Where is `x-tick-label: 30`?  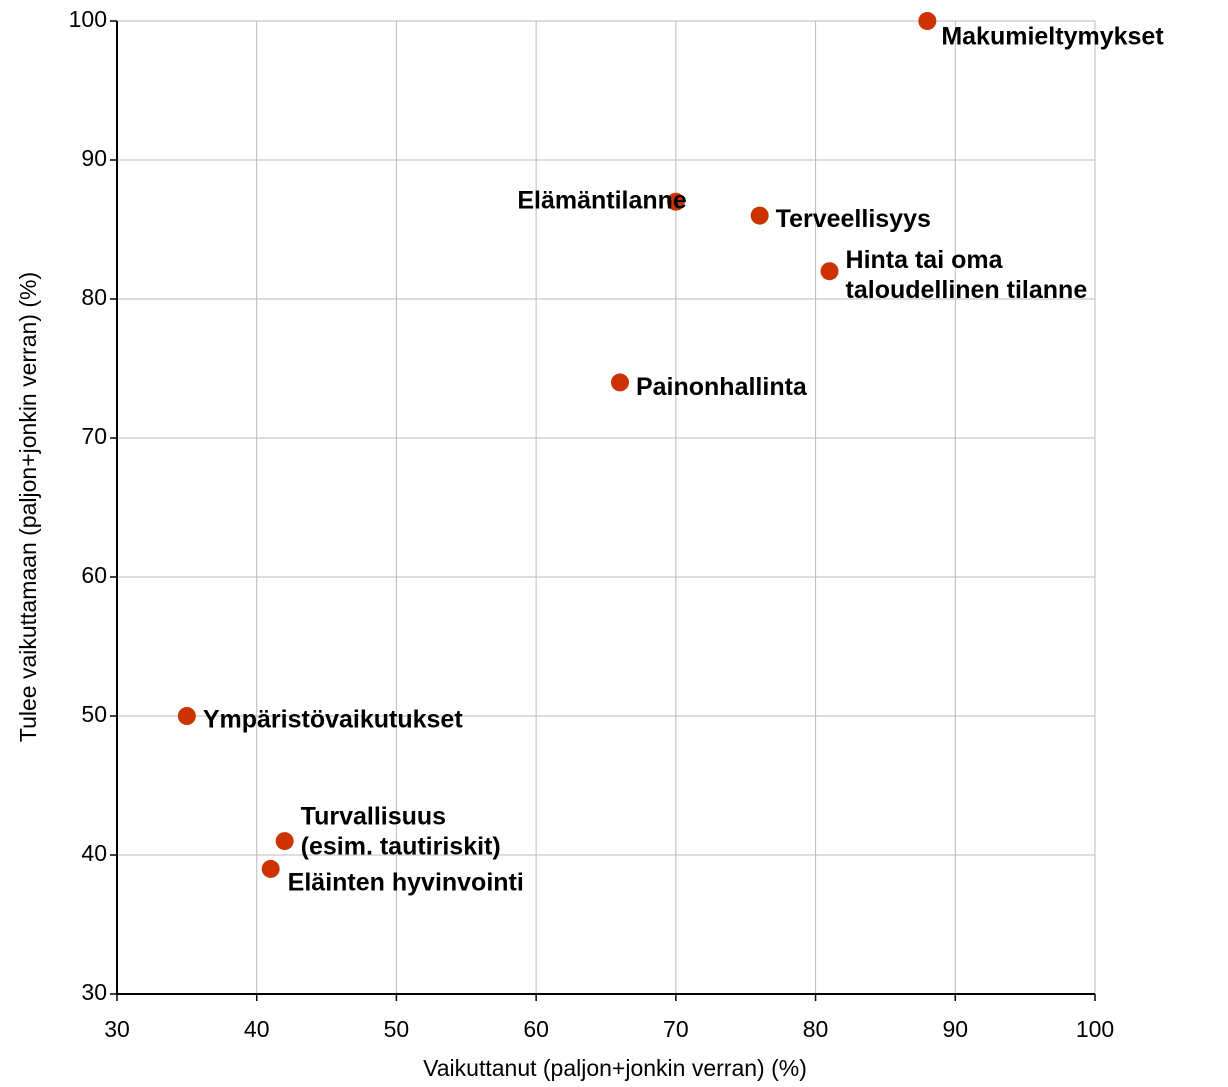
x-tick-label: 30 is located at coordinates (117, 1029).